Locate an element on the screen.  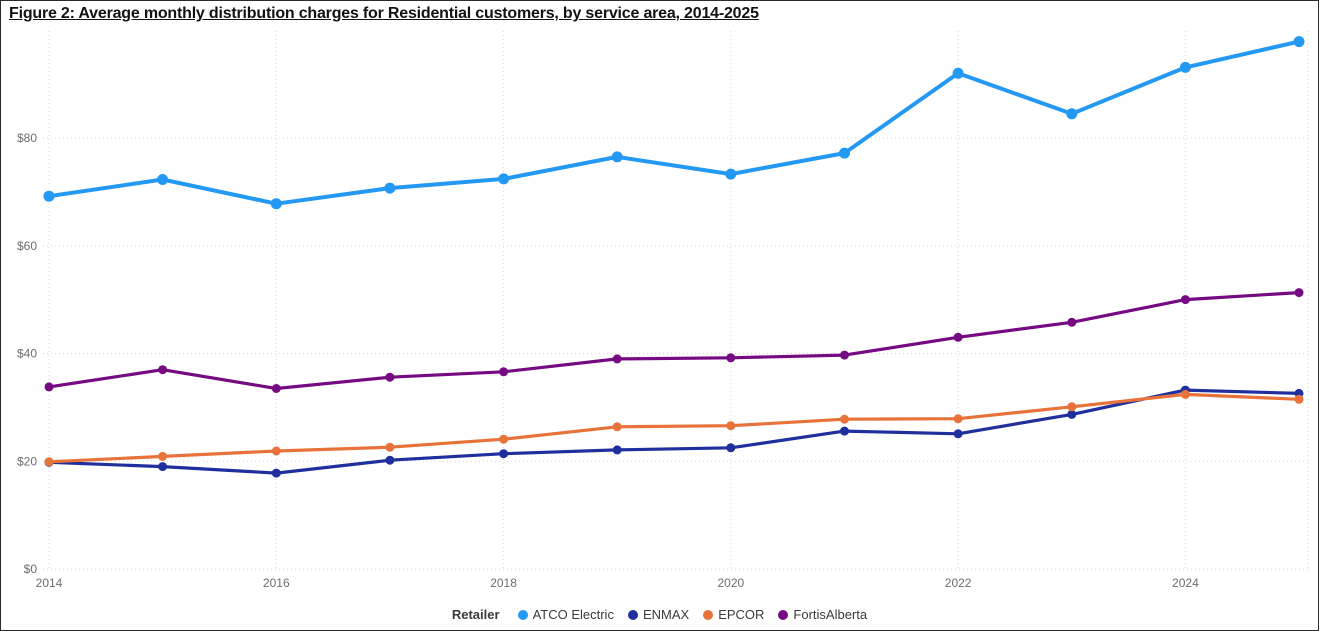
y-axis-tick-label: $20 is located at coordinates (27, 461).